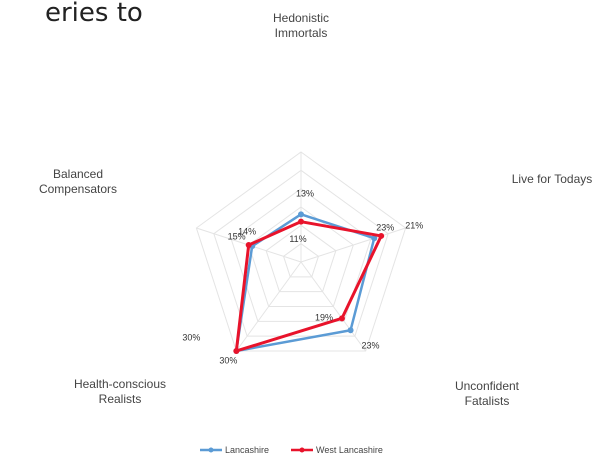  Describe the element at coordinates (247, 450) in the screenshot. I see `legend-label: Lancashire` at that location.